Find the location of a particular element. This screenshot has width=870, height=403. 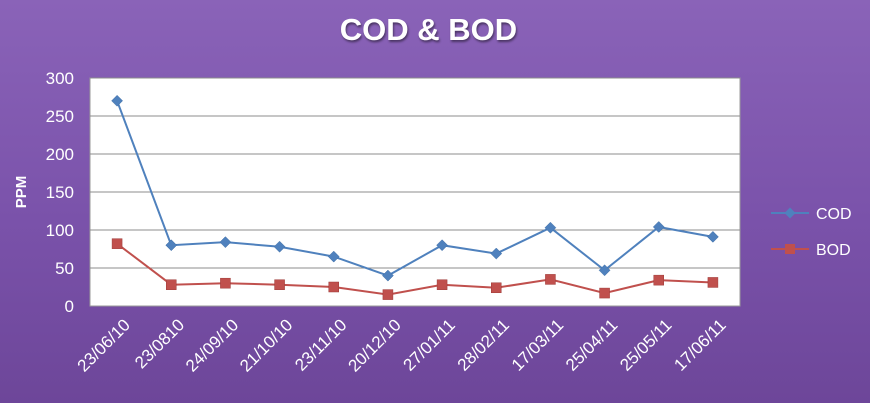

legend-marker-cod is located at coordinates (790, 213).